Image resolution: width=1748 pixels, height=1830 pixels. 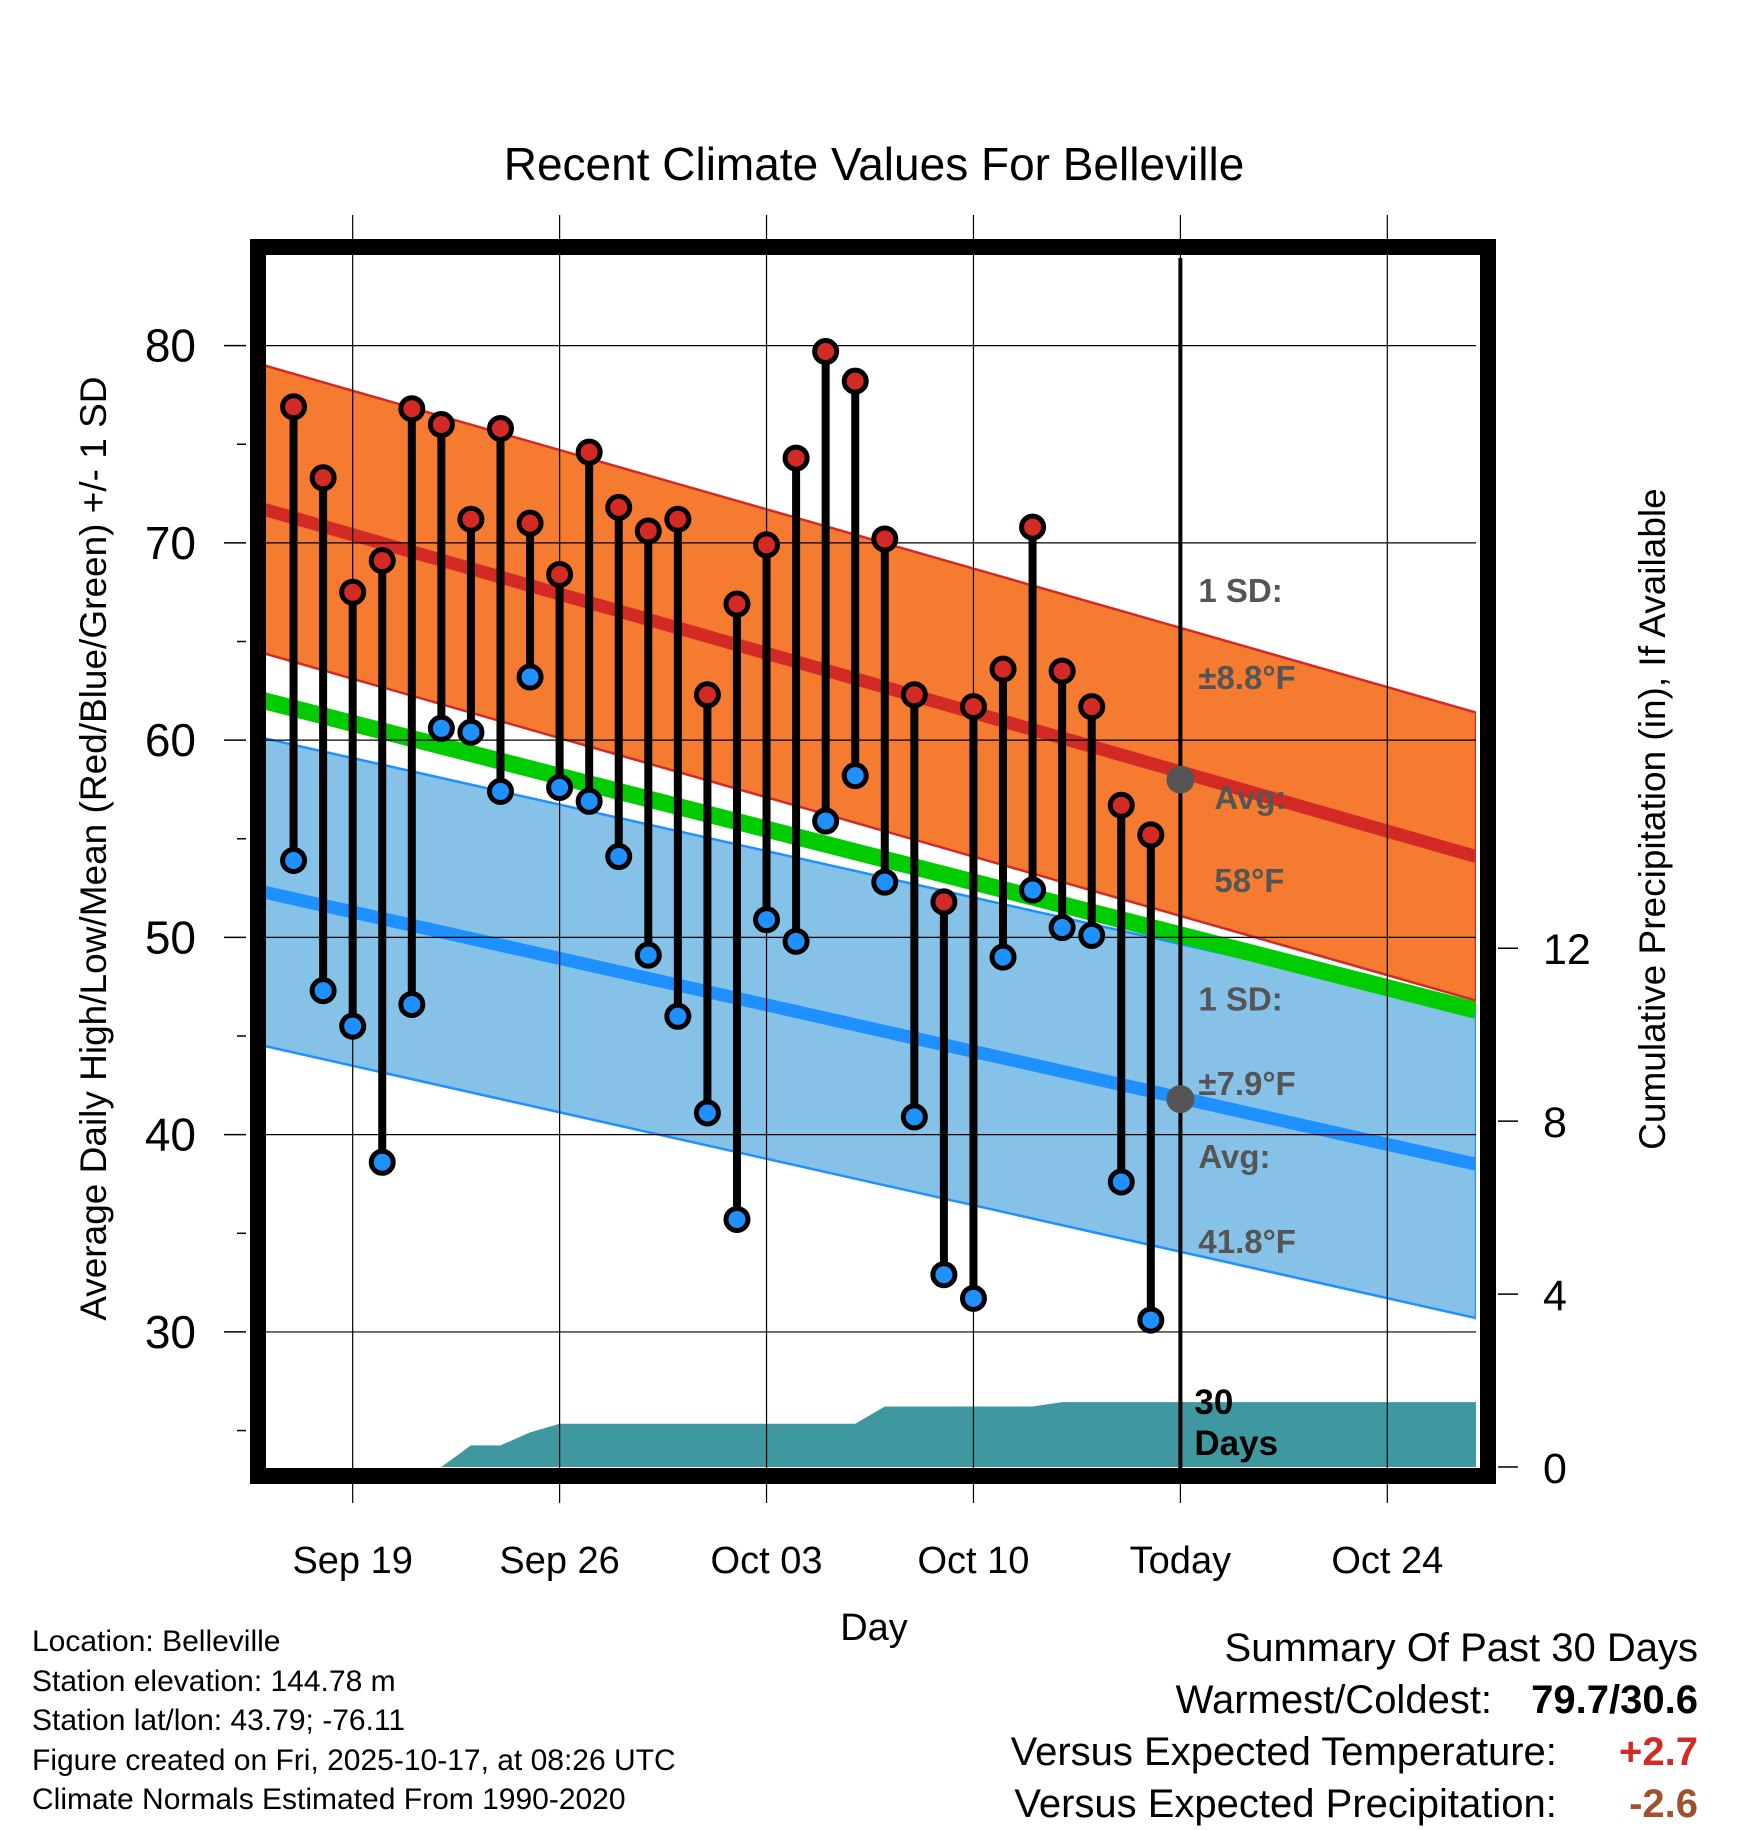 I want to click on high-avg-dot, so click(x=1180, y=779).